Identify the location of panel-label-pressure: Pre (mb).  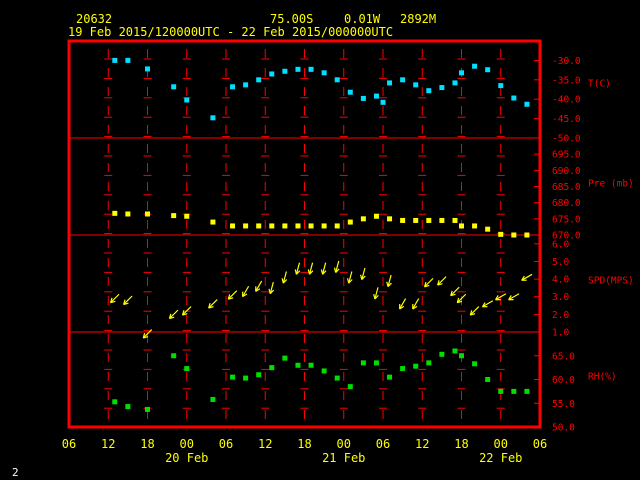
(611, 184).